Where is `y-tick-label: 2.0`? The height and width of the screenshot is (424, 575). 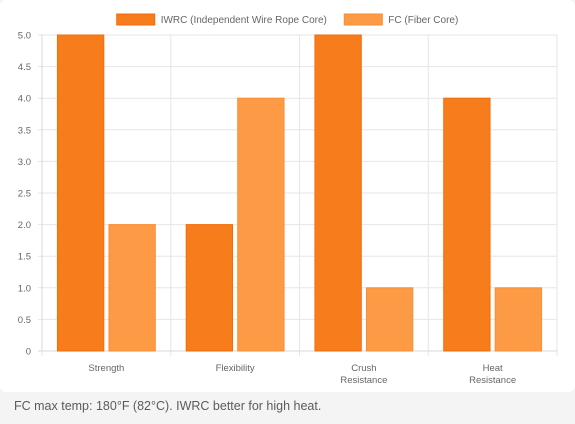
y-tick-label: 2.0 is located at coordinates (24, 225).